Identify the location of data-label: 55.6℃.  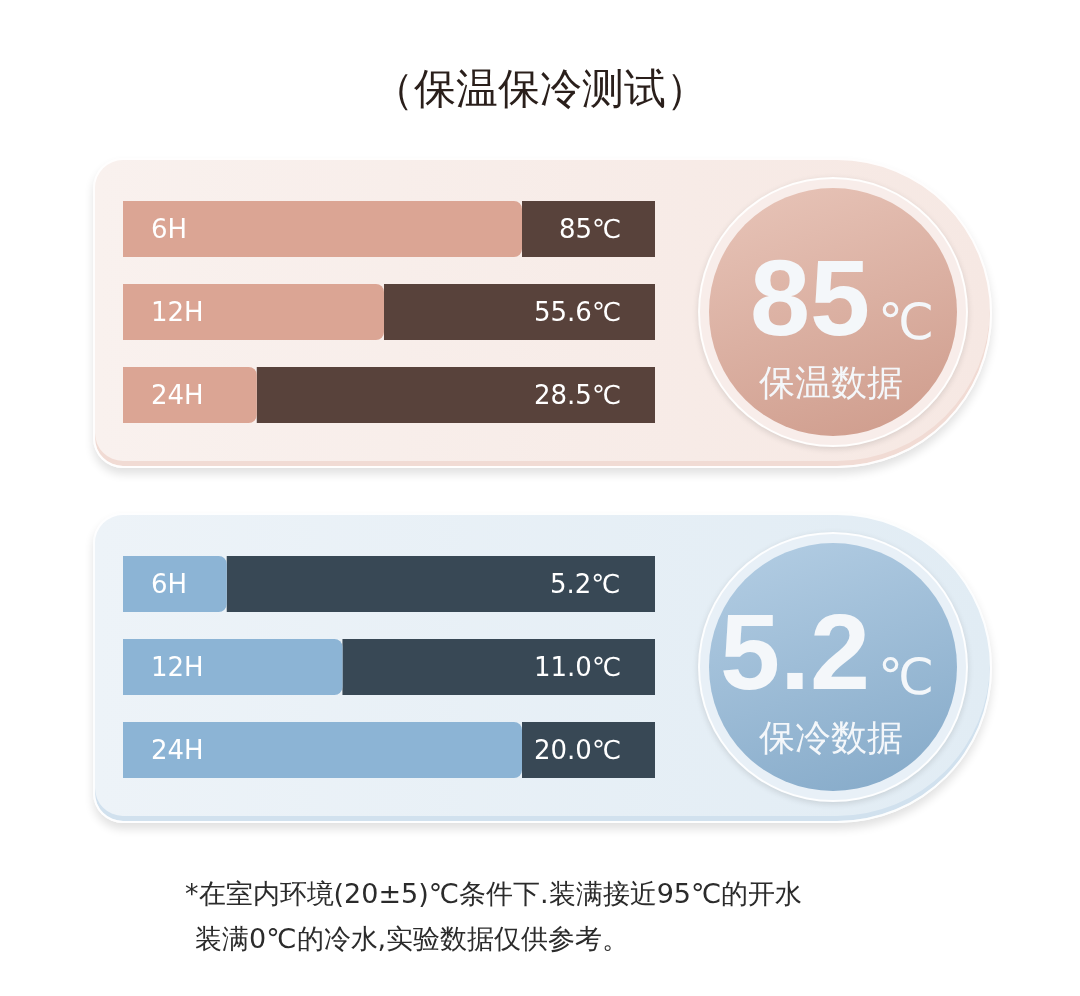
(578, 312).